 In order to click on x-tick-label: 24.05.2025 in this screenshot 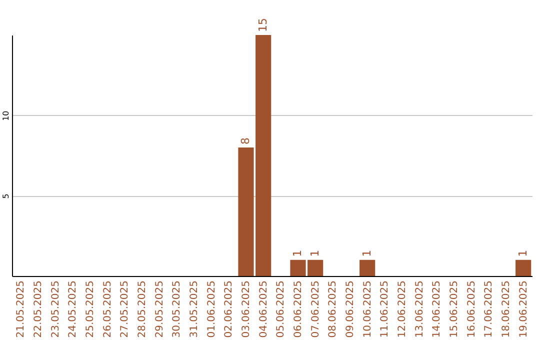, I will do `click(73, 309)`.